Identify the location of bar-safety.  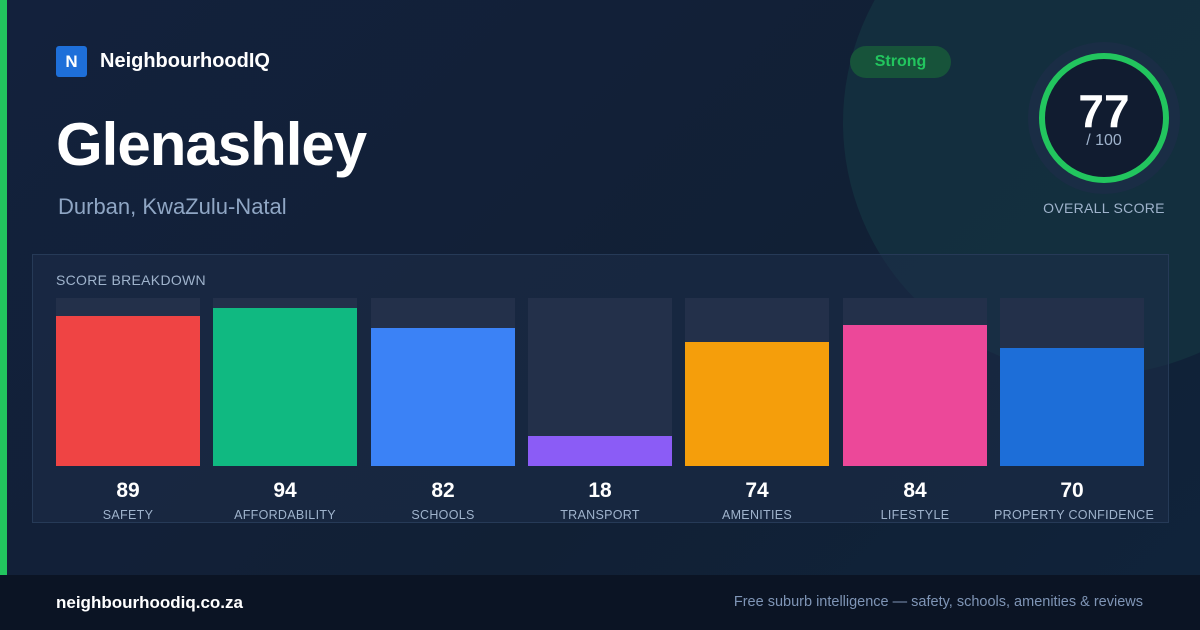
(128, 391).